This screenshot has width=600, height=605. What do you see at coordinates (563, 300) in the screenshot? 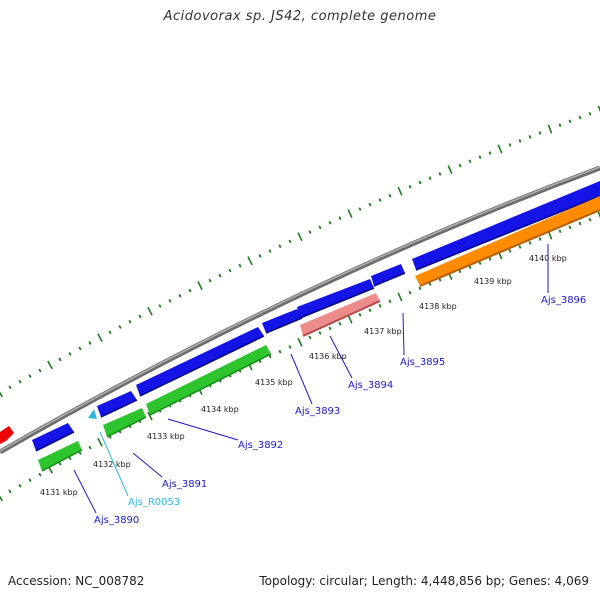
I see `gene-label-ajs-3896: Ajs_3896` at bounding box center [563, 300].